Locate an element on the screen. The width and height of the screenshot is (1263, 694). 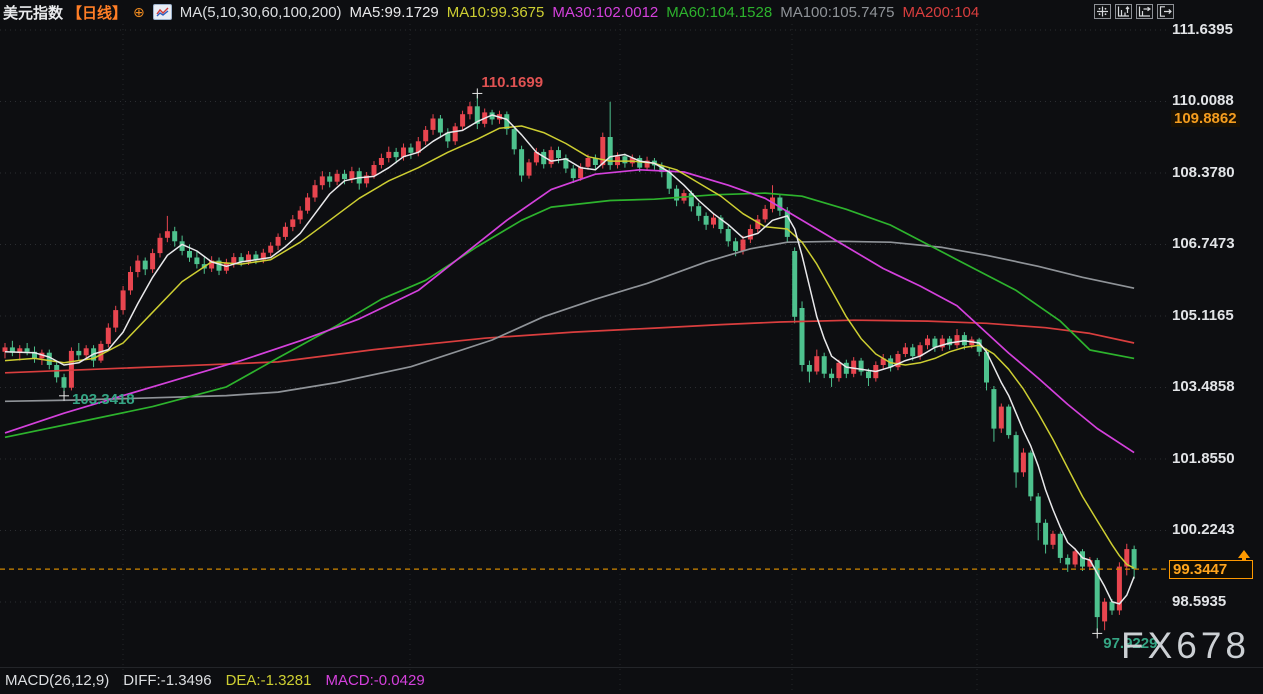
chart-toolbar is located at coordinates (1134, 11).